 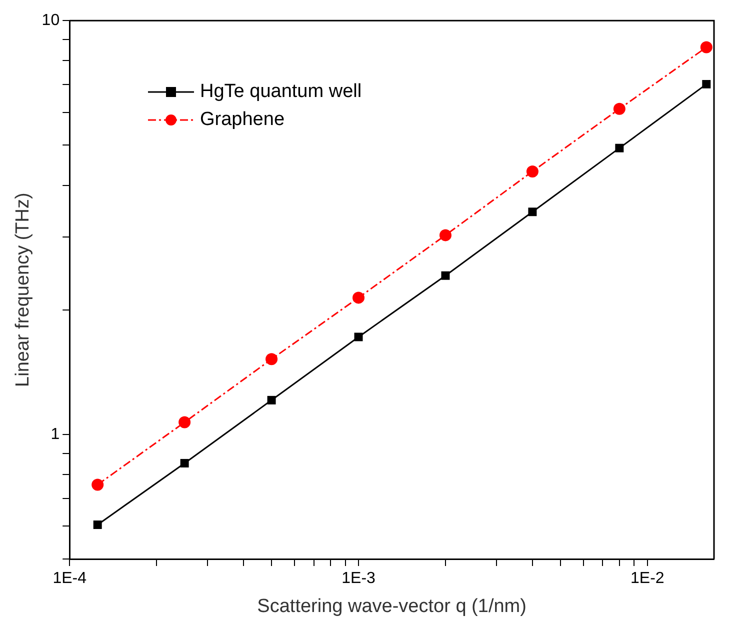 What do you see at coordinates (359, 579) in the screenshot?
I see `x-tick-label: 1E-3` at bounding box center [359, 579].